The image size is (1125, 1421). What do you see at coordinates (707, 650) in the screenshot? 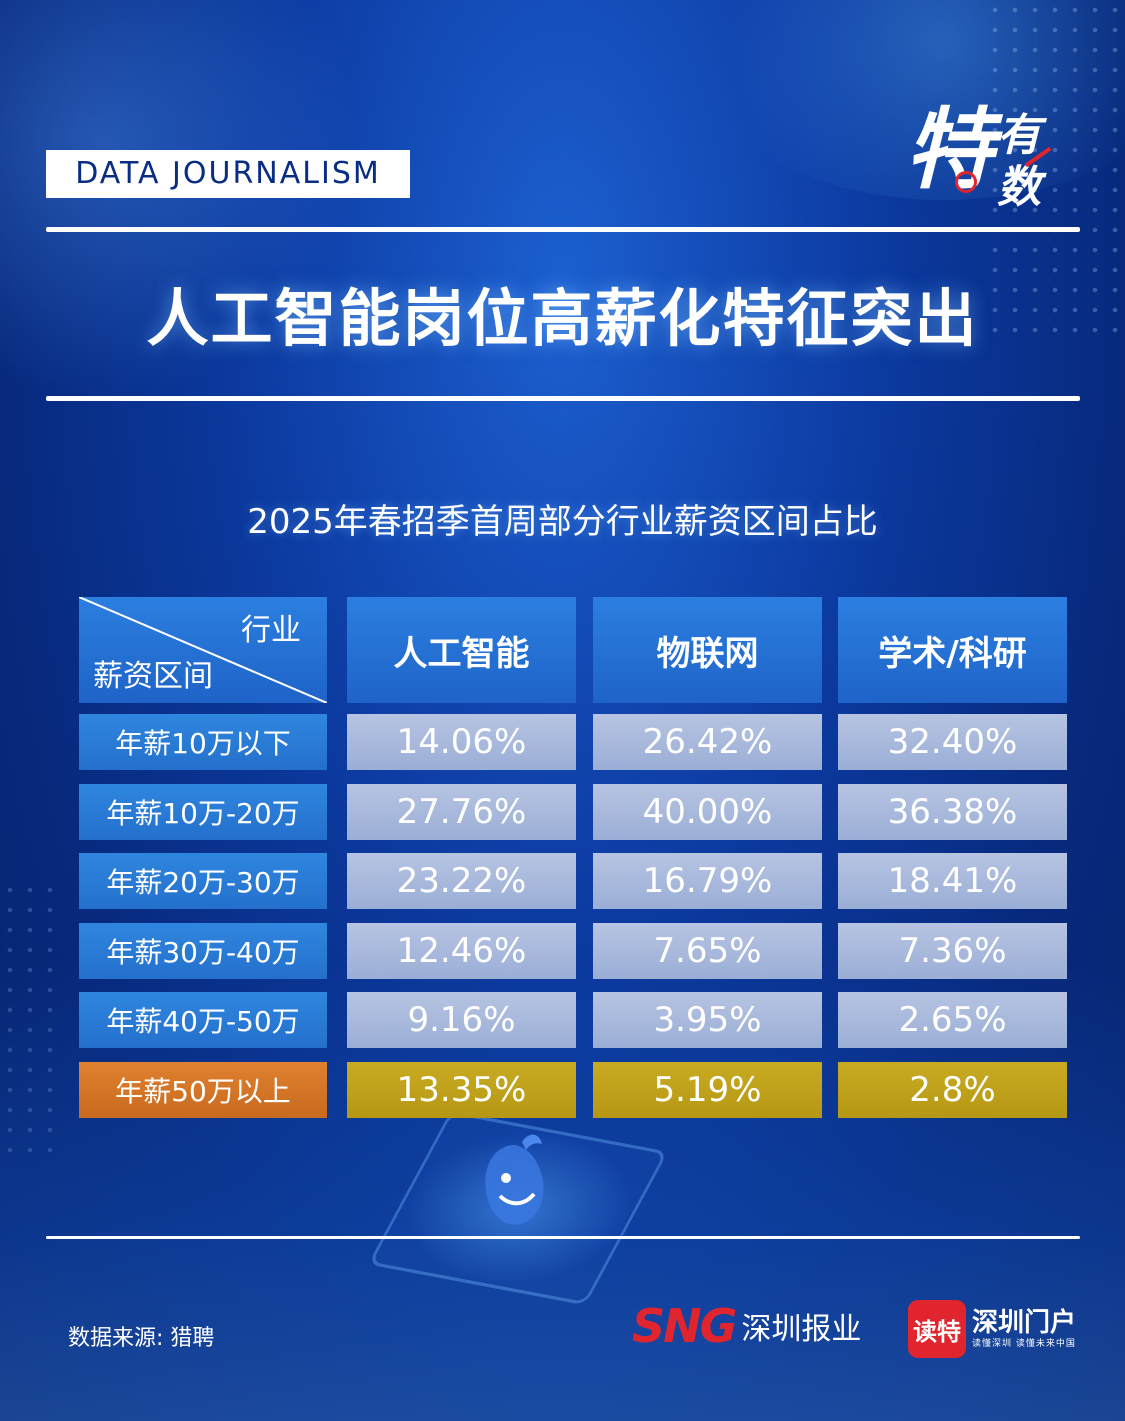
I see `column-header: 物联网` at bounding box center [707, 650].